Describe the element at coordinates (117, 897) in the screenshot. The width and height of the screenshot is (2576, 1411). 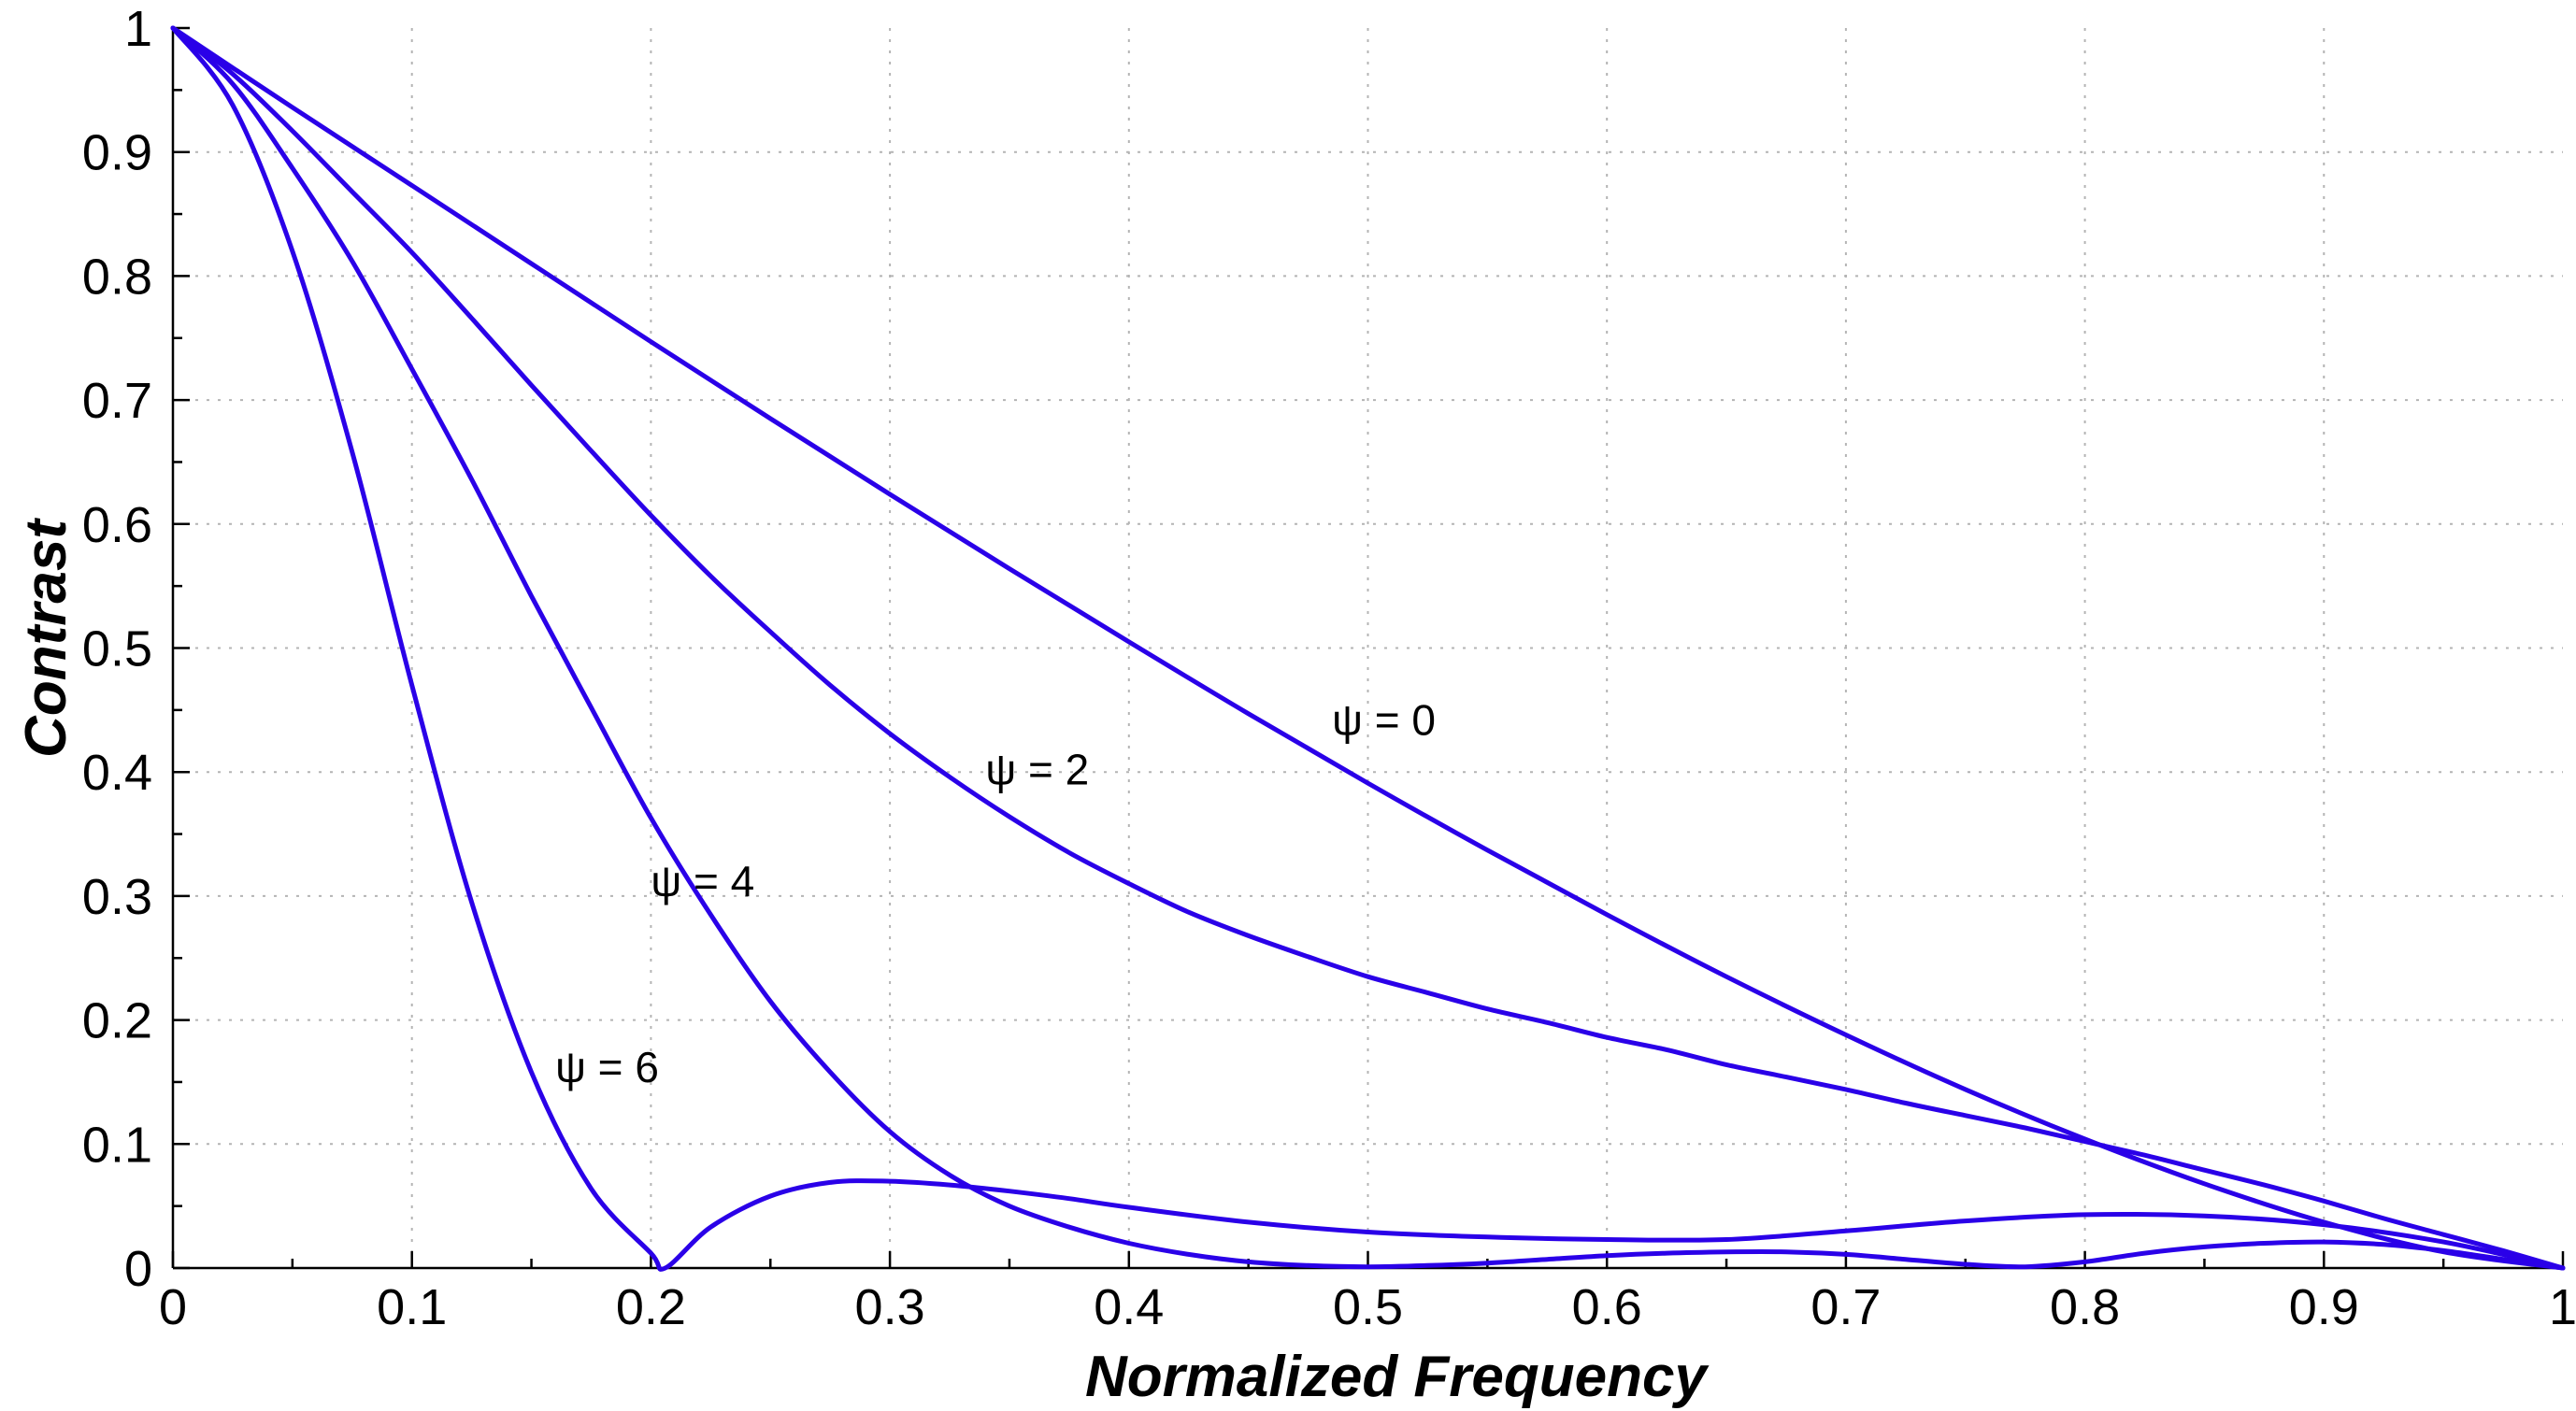
I see `y-tick-label: 0.3` at that location.